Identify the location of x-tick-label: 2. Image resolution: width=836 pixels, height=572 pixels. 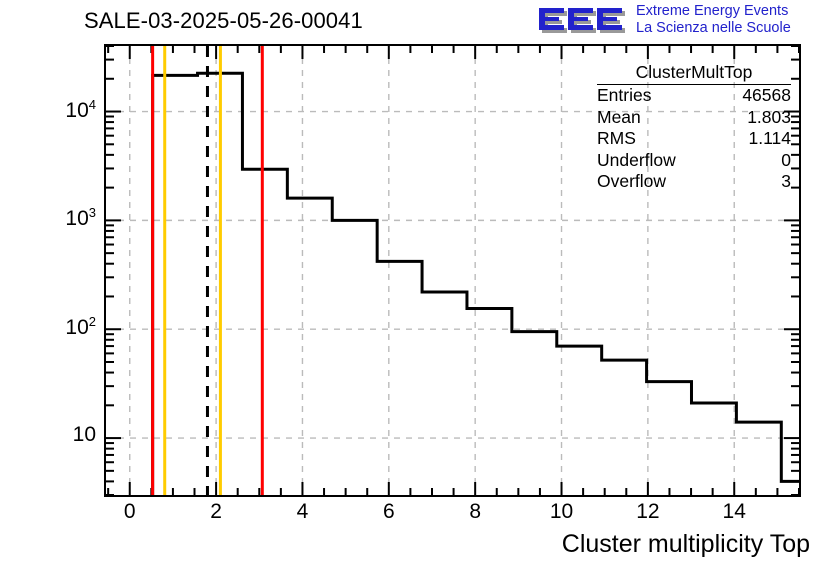
(216, 511).